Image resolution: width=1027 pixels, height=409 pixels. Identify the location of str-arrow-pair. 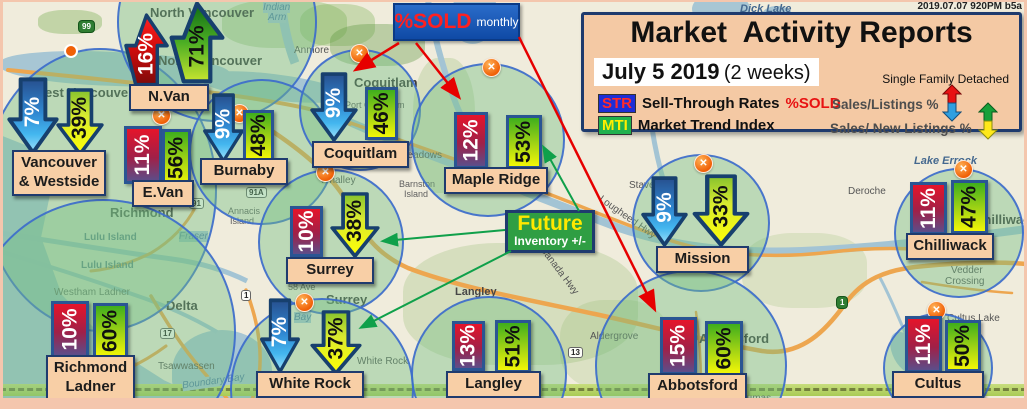
(952, 103).